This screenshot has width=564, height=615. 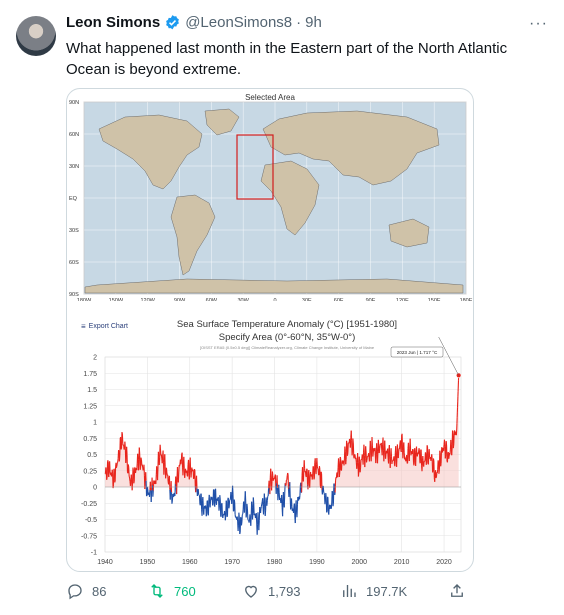 I want to click on lat-label: 90N, so click(x=74, y=103).